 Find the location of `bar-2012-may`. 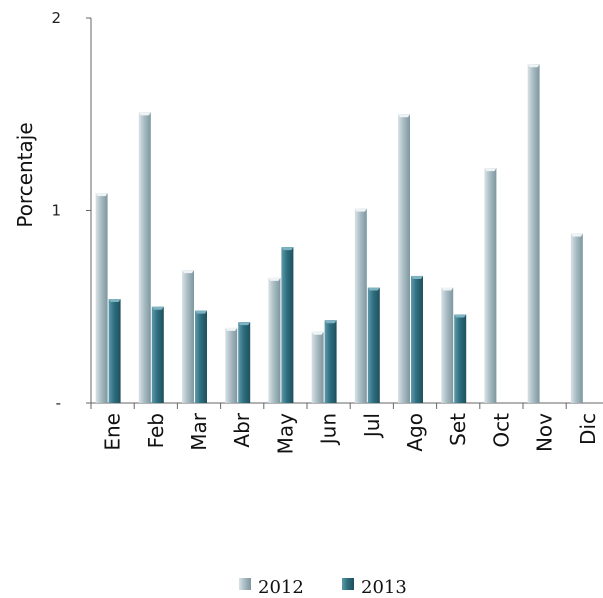

bar-2012-may is located at coordinates (274, 340).